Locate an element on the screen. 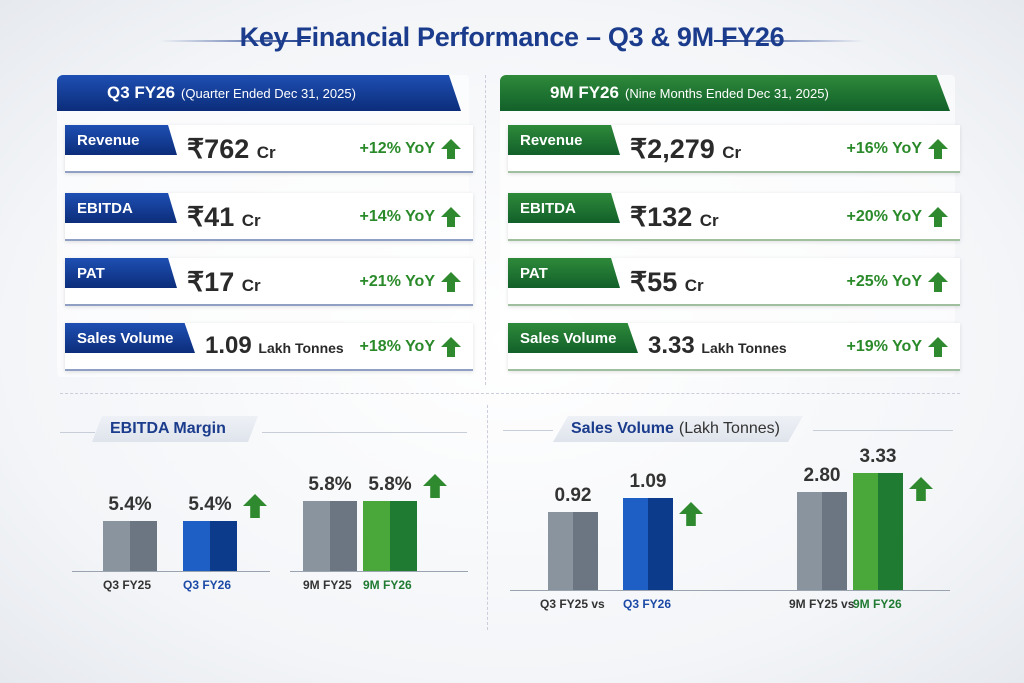 This screenshot has width=1024, height=683. x-tick-label: 9M FY26 is located at coordinates (877, 604).